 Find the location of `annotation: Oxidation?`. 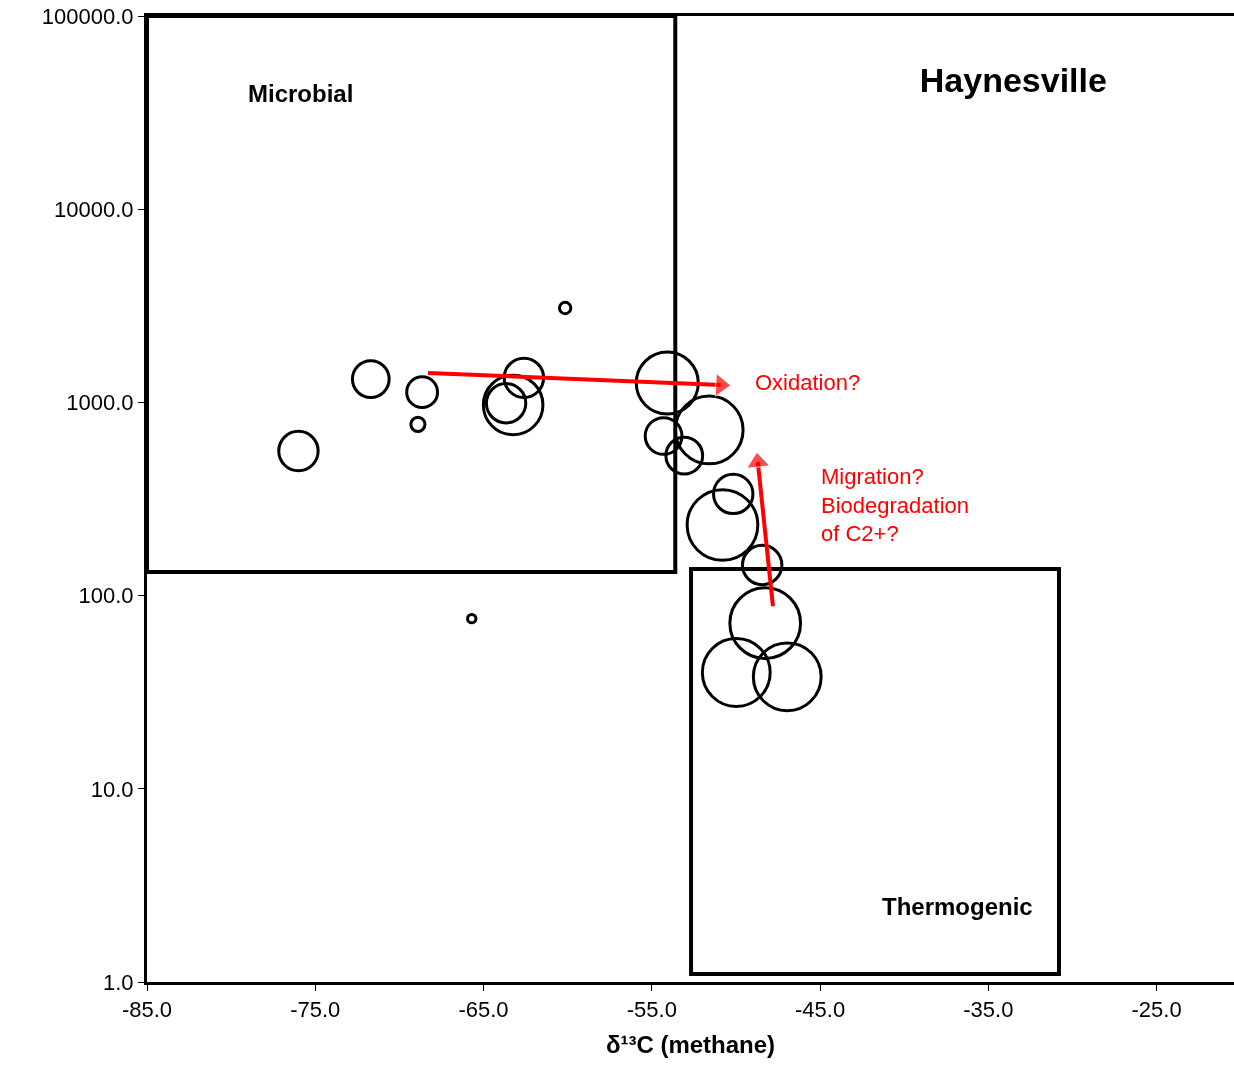

annotation: Oxidation? is located at coordinates (808, 382).